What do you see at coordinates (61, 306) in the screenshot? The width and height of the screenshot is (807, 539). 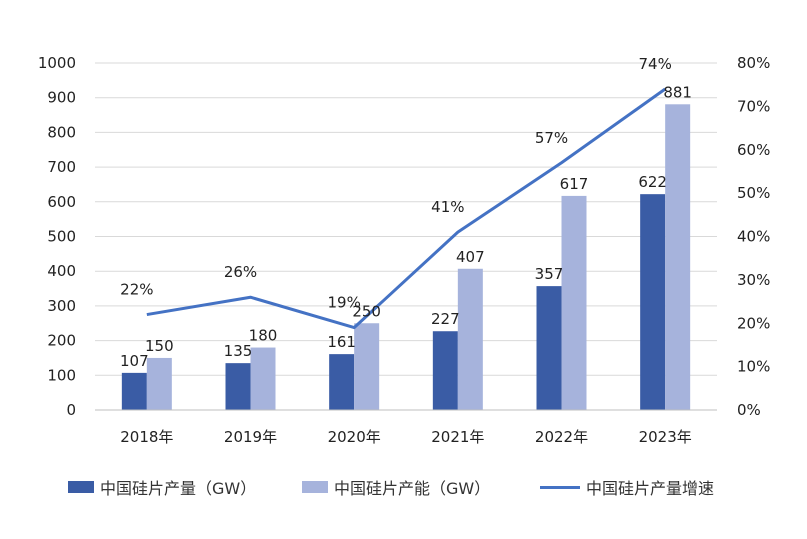 I see `y-left-tick-label: 300` at bounding box center [61, 306].